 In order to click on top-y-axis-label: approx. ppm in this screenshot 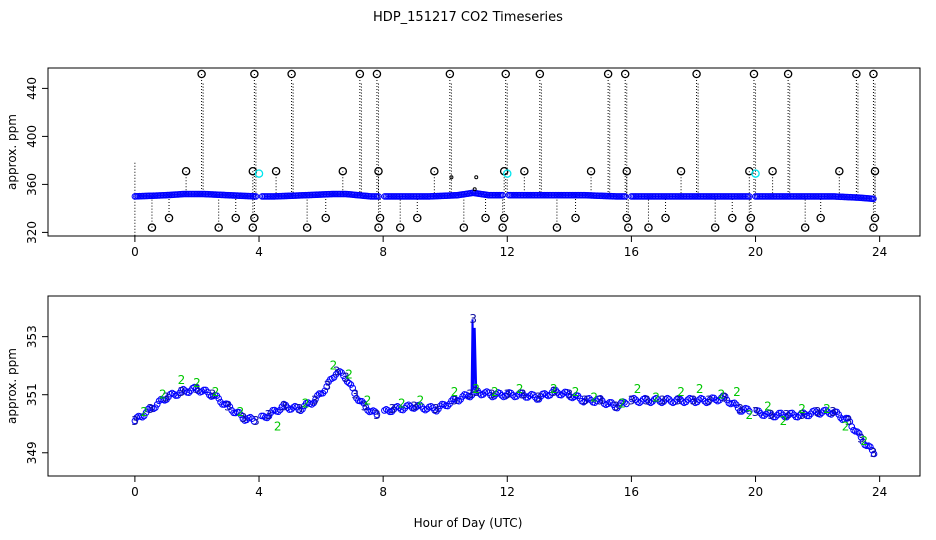, I will do `click(12, 152)`.